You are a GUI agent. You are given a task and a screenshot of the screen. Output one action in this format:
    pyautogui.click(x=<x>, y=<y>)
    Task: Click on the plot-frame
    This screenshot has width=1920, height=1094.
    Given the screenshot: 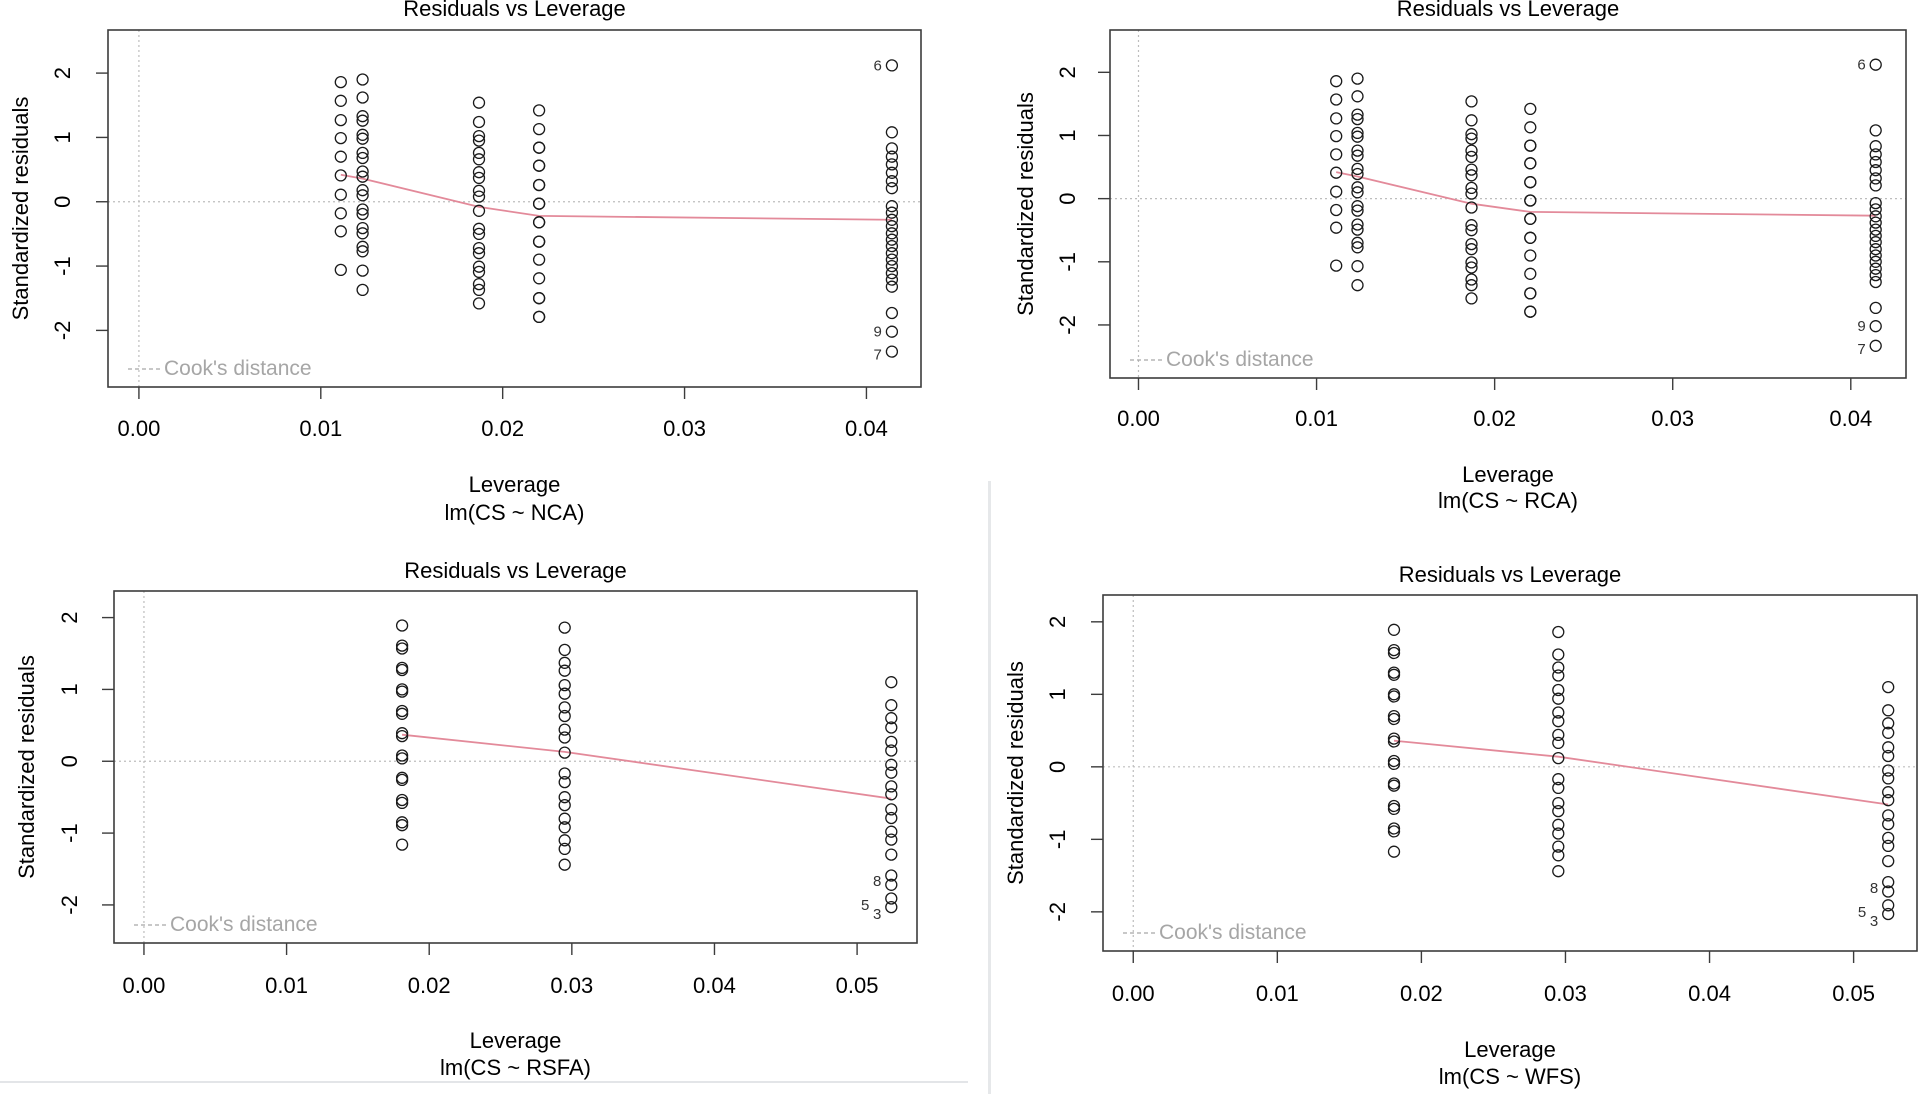 What is the action you would take?
    pyautogui.click(x=514, y=208)
    